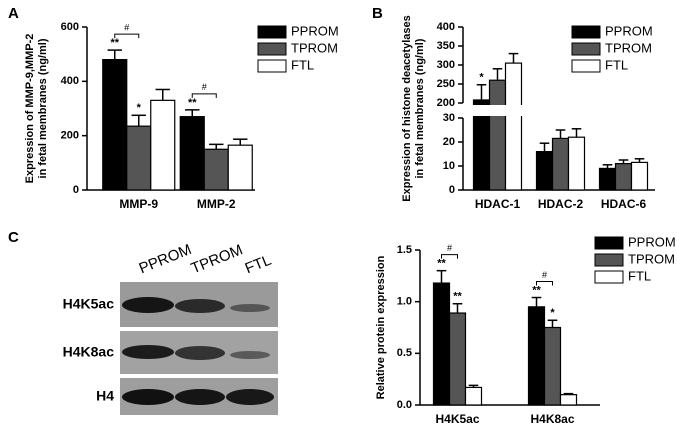 Image resolution: width=677 pixels, height=432 pixels. I want to click on y-tick-label: 0.5, so click(404, 353).